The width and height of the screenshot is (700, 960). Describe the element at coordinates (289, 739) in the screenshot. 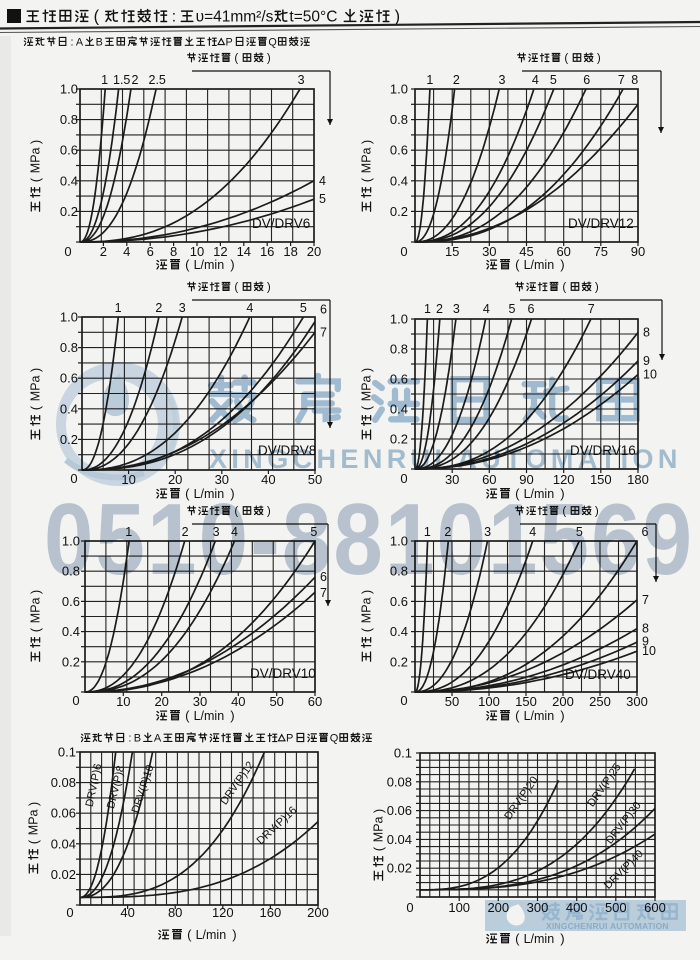

I see `svg-text: P` at that location.